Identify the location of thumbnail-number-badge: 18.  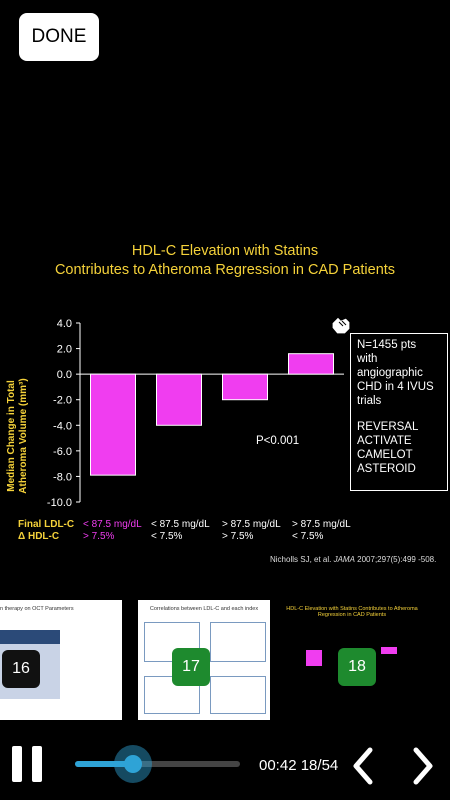
(357, 667).